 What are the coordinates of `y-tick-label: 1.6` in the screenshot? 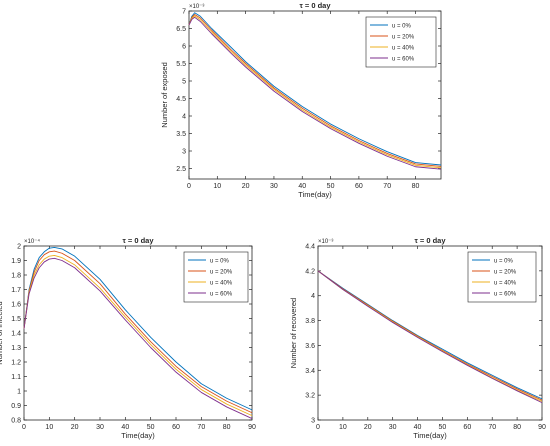 It's located at (16, 305).